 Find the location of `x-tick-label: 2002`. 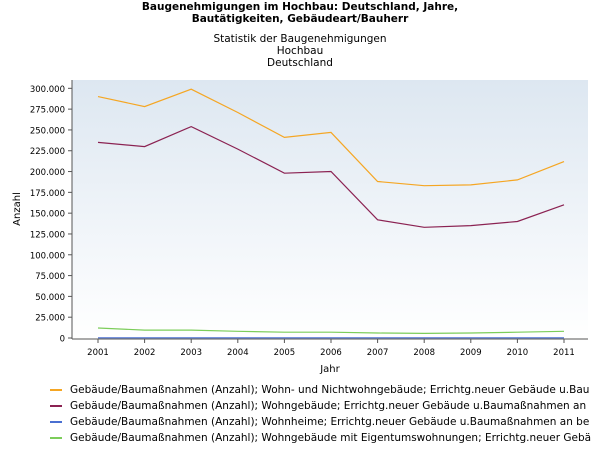

x-tick-label: 2002 is located at coordinates (145, 353).